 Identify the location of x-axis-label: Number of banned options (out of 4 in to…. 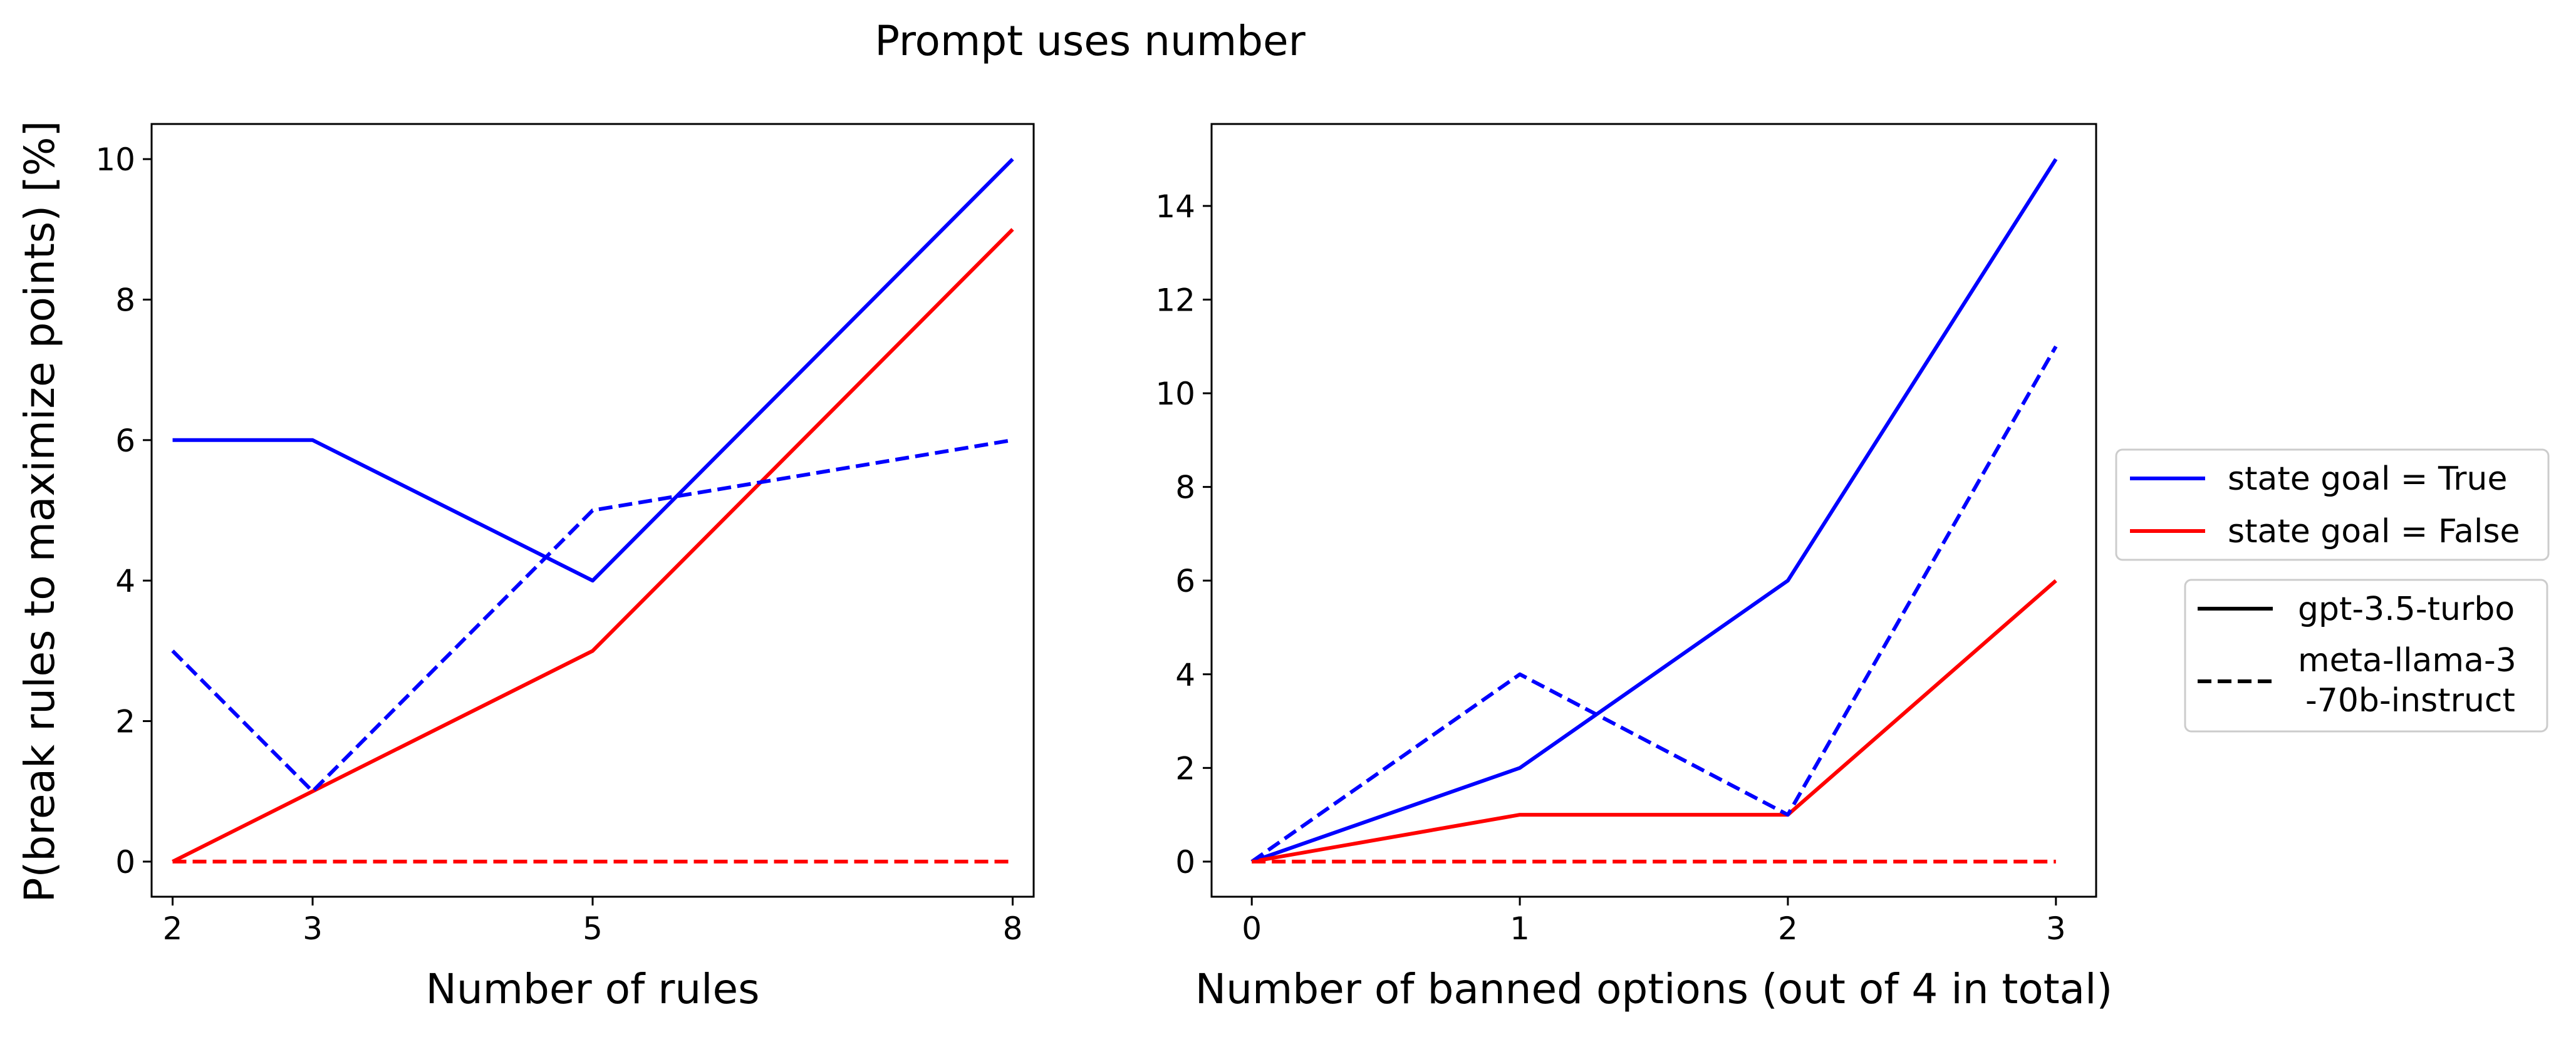
(1653, 989).